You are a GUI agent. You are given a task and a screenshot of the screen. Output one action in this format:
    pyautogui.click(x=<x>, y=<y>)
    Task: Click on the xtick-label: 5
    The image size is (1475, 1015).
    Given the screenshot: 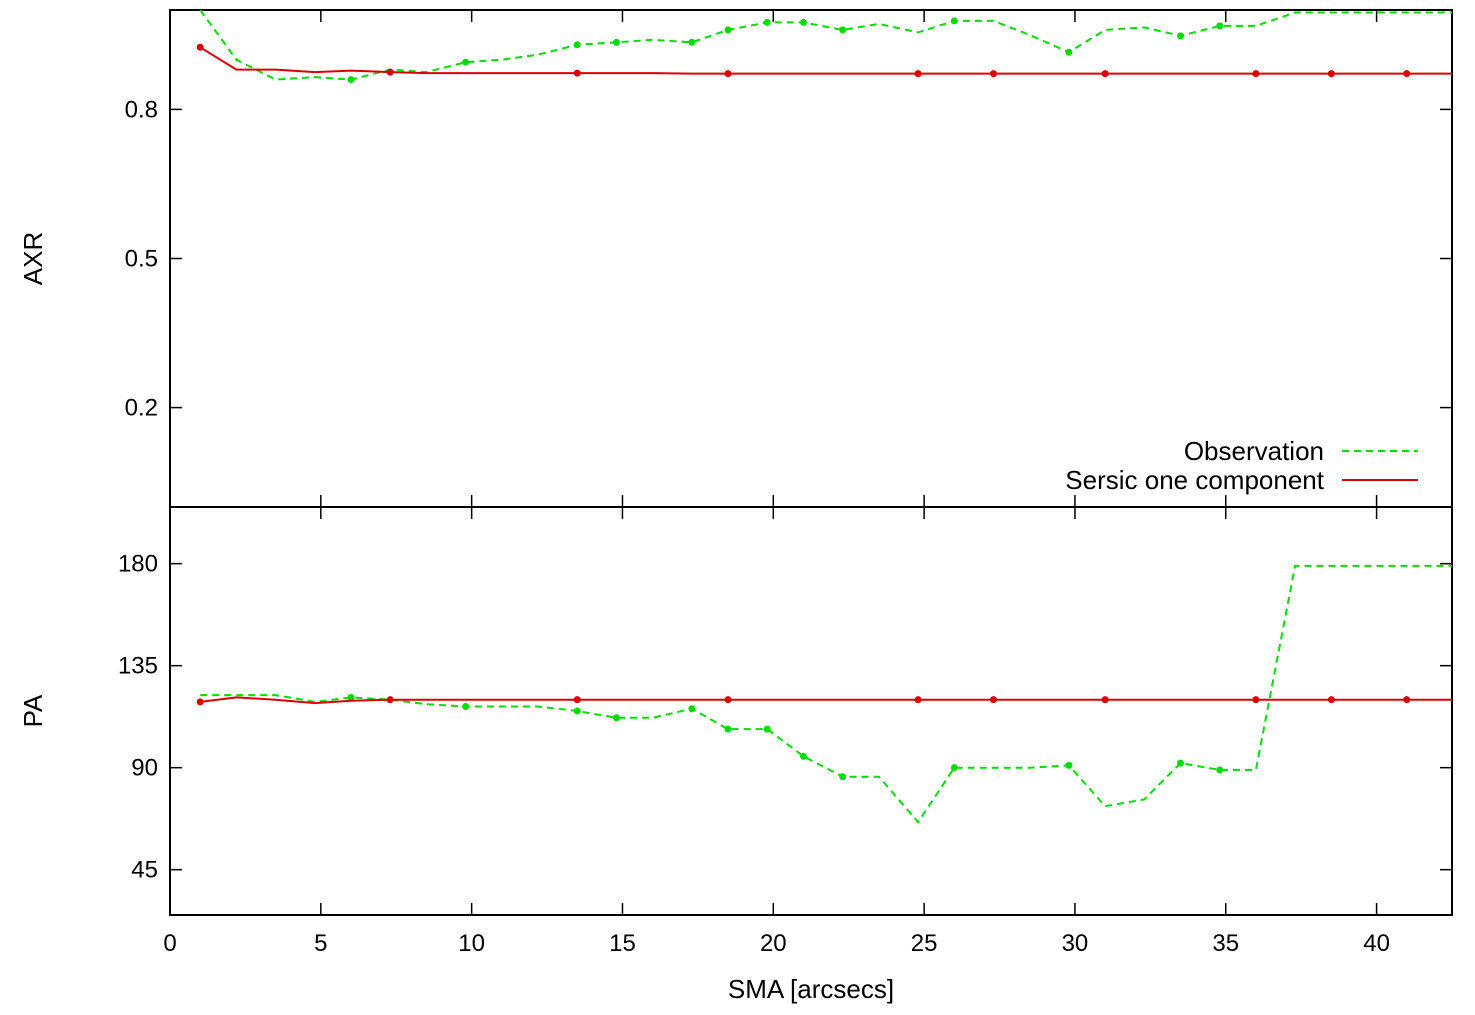 What is the action you would take?
    pyautogui.click(x=320, y=943)
    